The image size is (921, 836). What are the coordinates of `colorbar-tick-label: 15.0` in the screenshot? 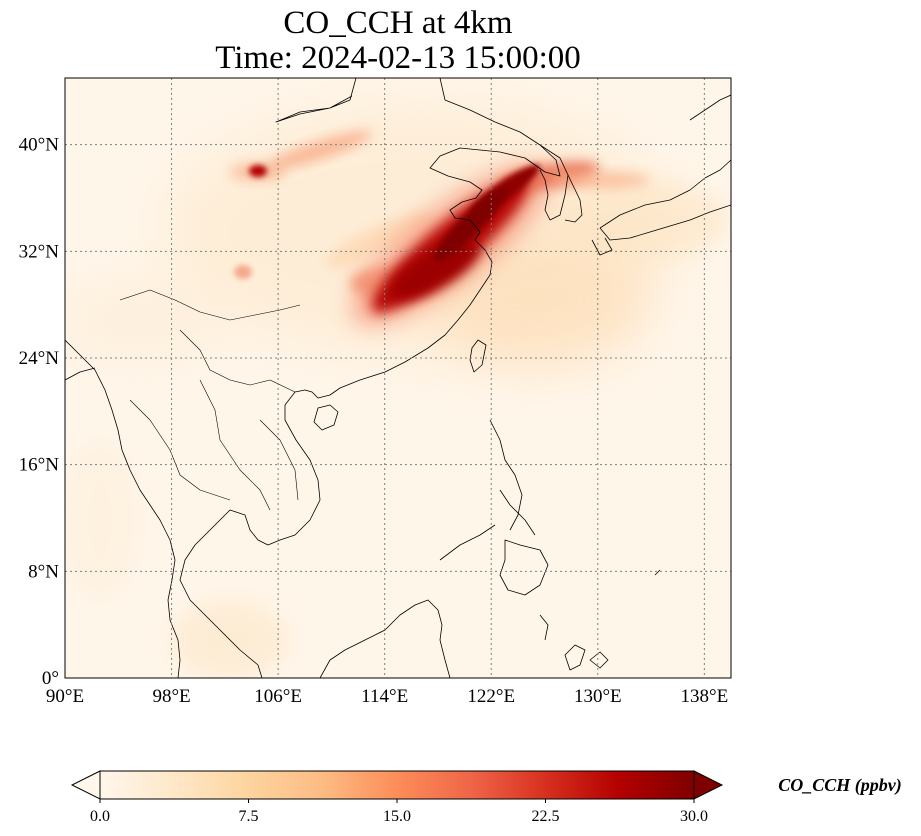 It's located at (397, 816).